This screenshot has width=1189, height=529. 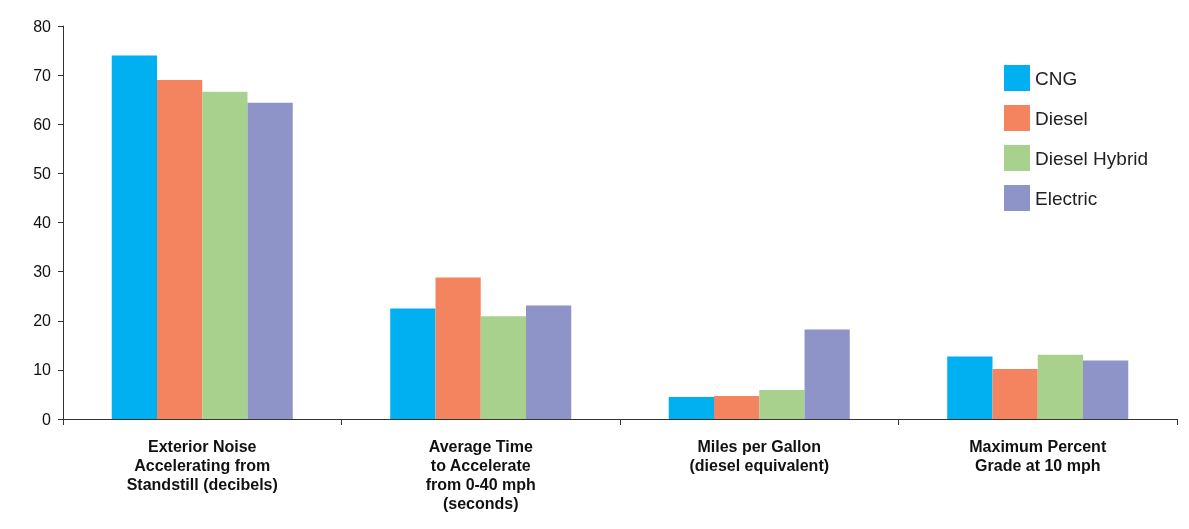 I want to click on legend-label: CNG, so click(x=1056, y=78).